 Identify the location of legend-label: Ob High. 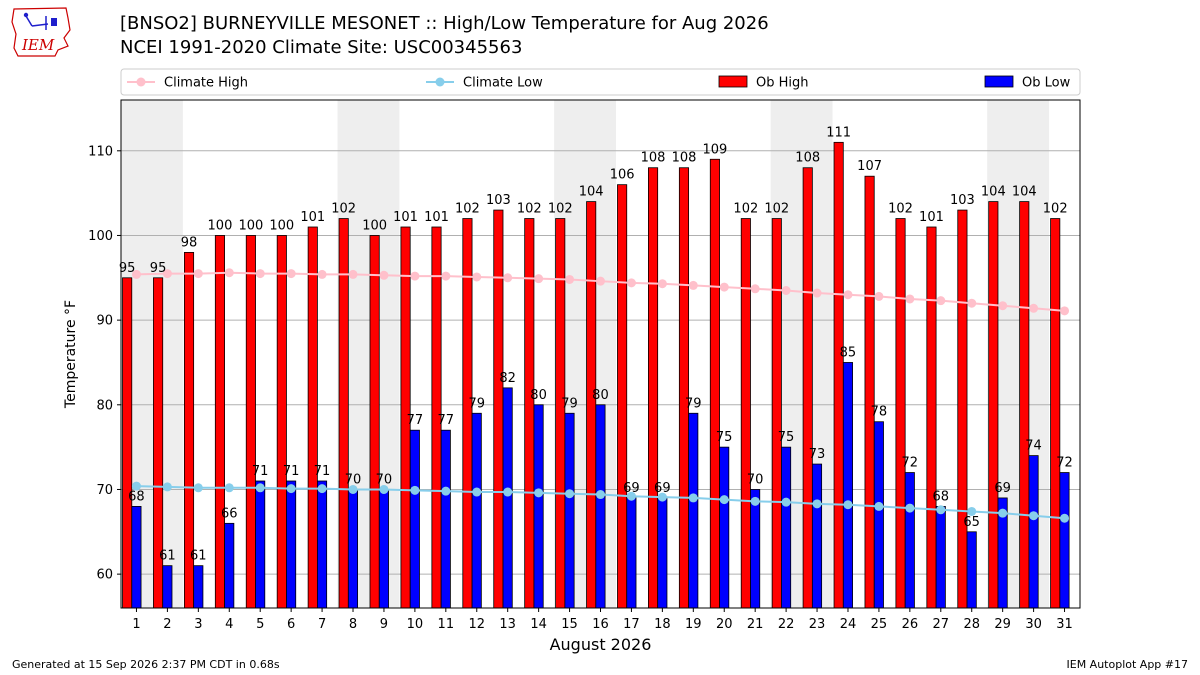
(782, 83).